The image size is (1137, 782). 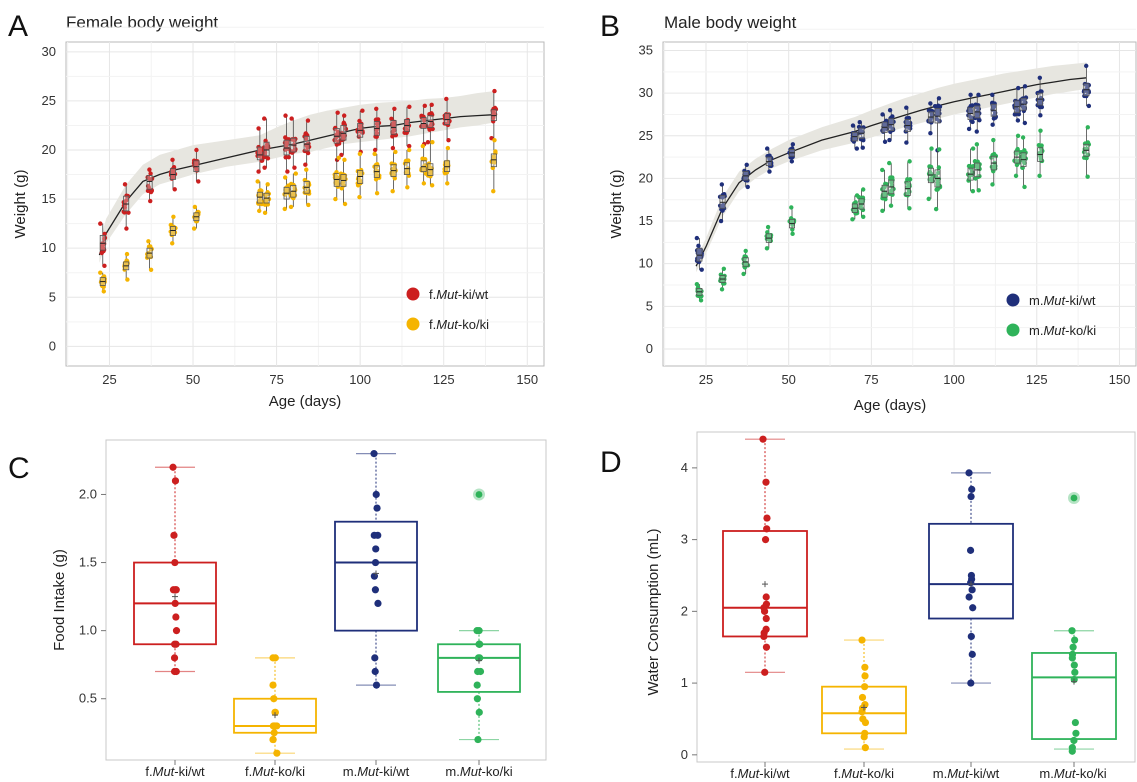 I want to click on x-tick-label: 100, so click(x=954, y=379).